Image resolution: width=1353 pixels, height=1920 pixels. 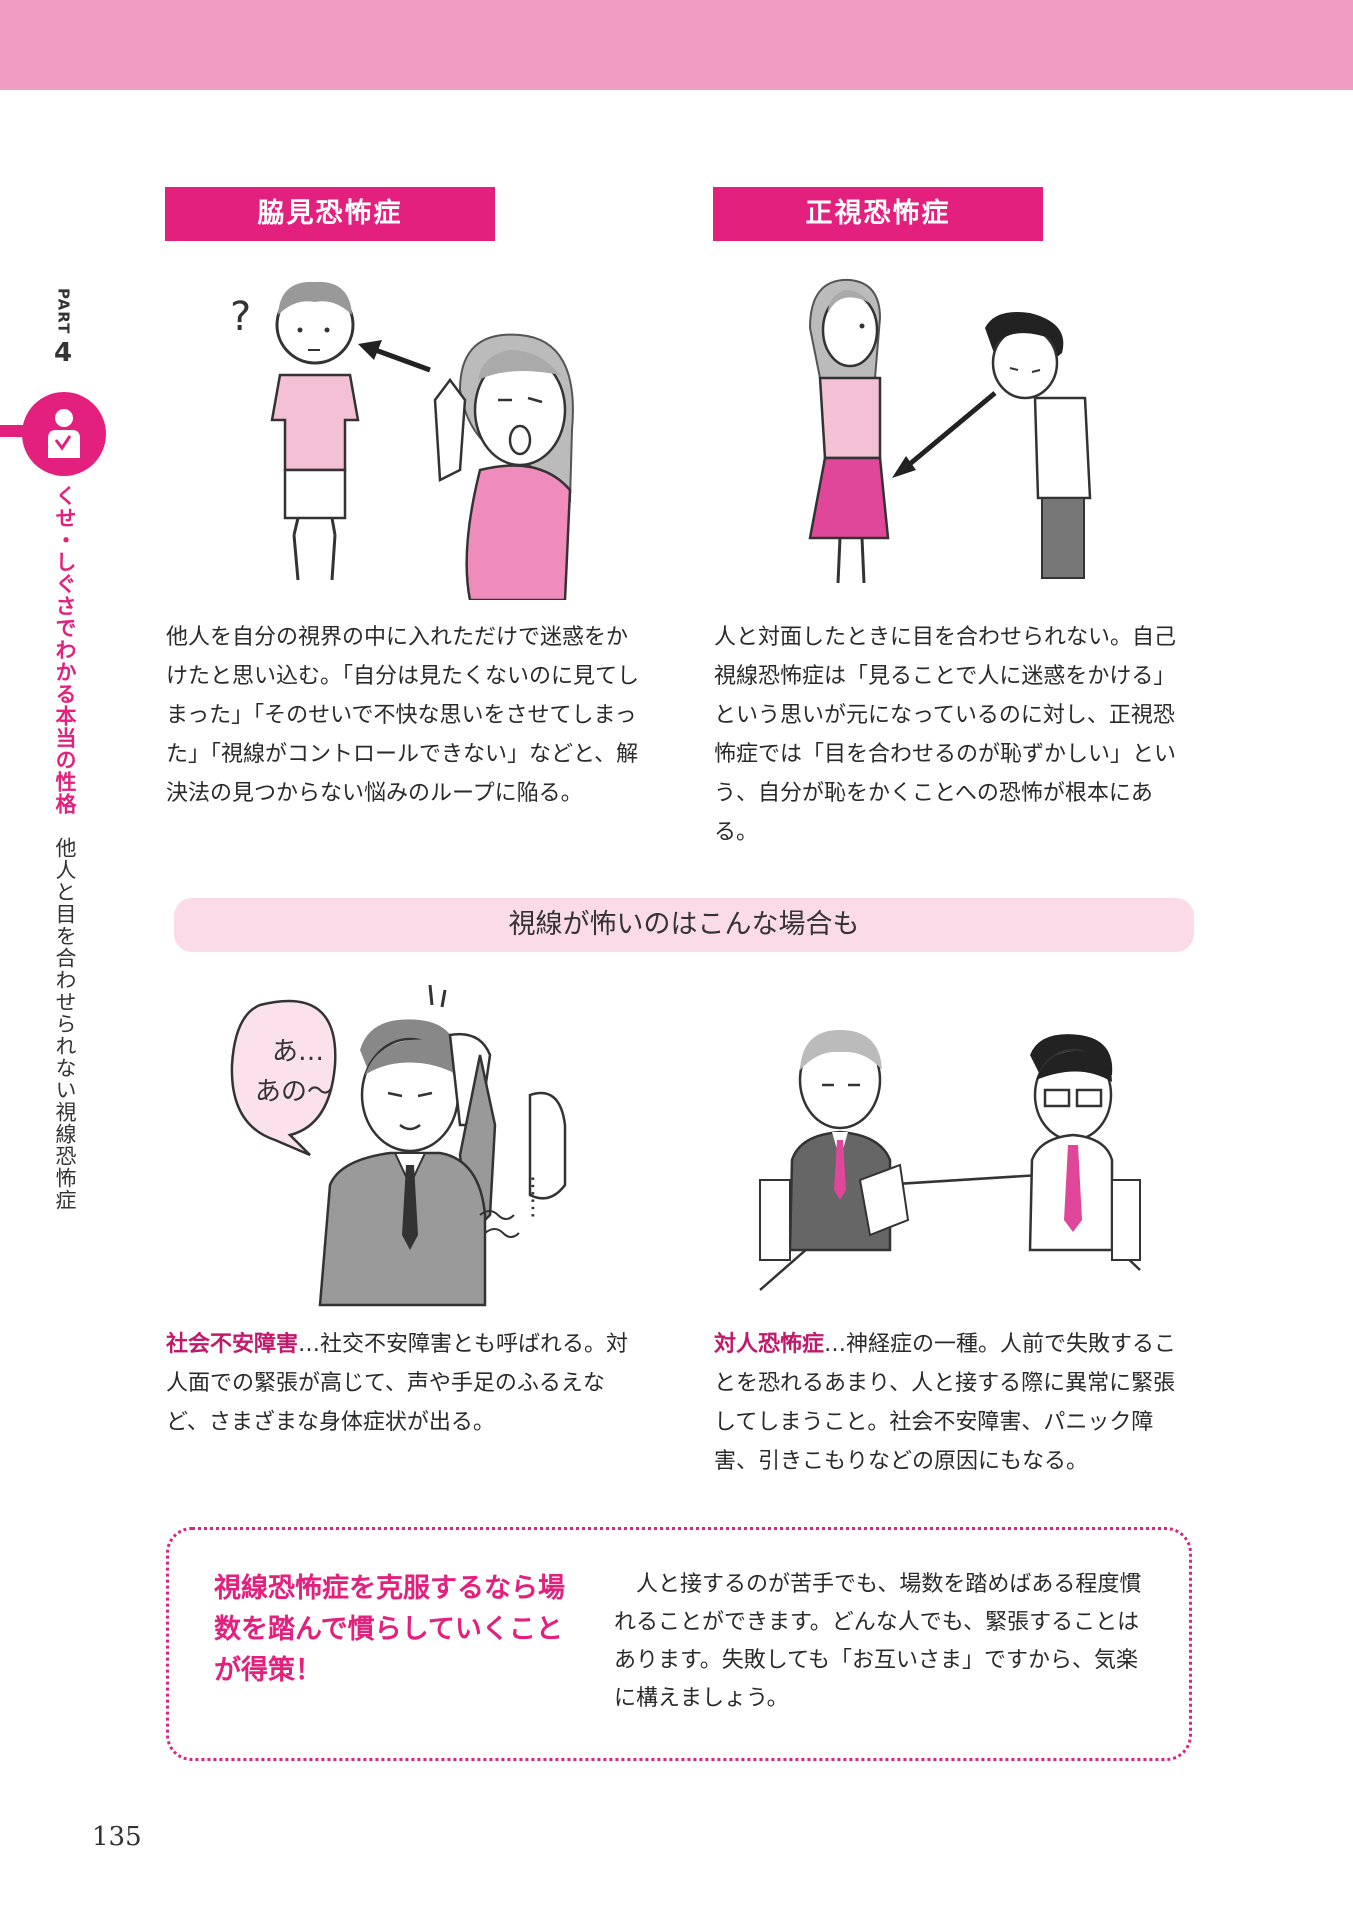 What do you see at coordinates (294, 1092) in the screenshot?
I see `speech-text-2: あの〜` at bounding box center [294, 1092].